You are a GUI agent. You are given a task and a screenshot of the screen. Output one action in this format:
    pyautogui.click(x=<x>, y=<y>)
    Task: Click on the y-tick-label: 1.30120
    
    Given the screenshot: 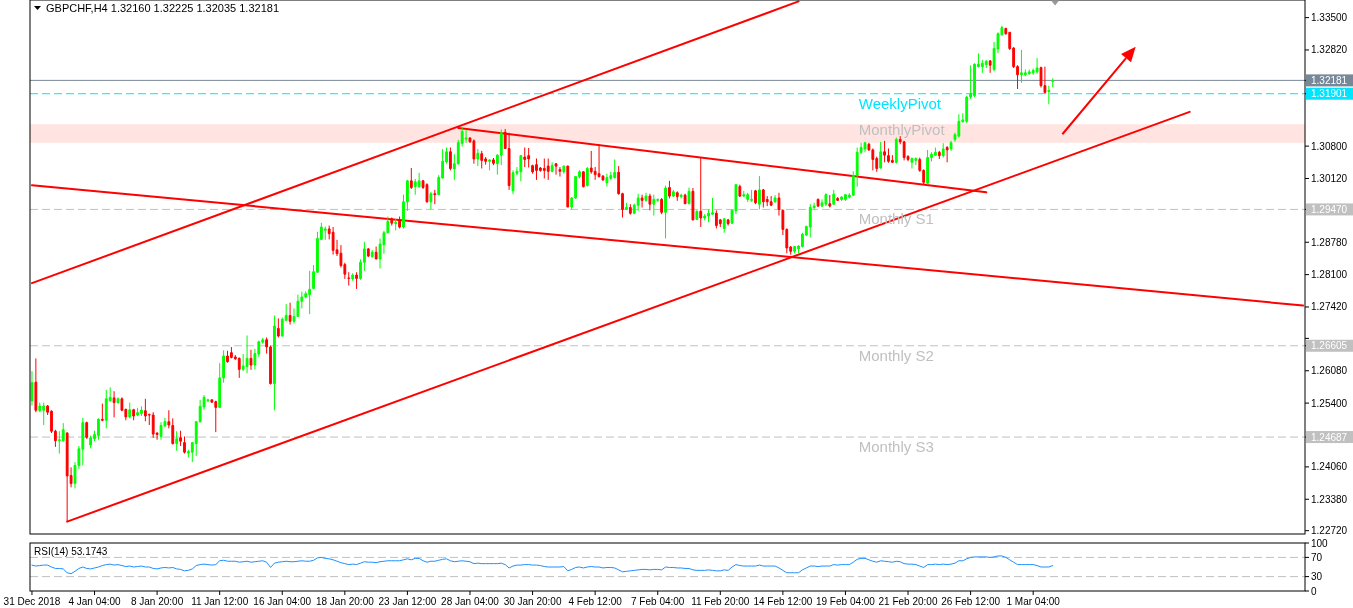 What is the action you would take?
    pyautogui.click(x=1329, y=178)
    